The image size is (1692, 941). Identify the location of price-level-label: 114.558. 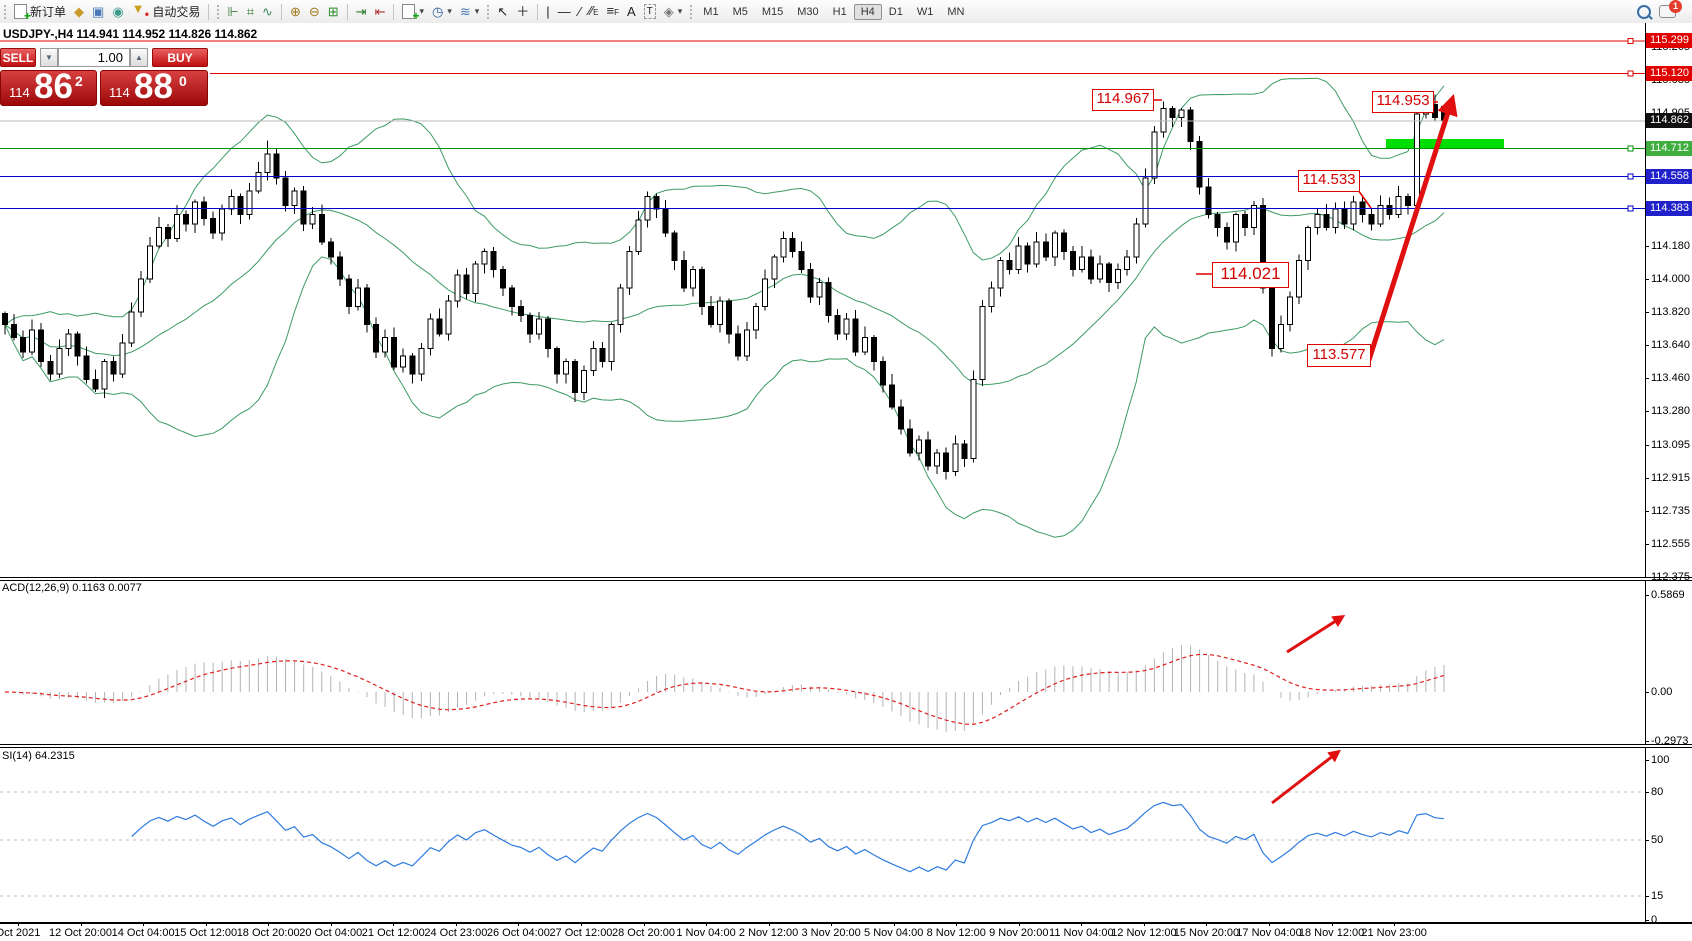
(1669, 177).